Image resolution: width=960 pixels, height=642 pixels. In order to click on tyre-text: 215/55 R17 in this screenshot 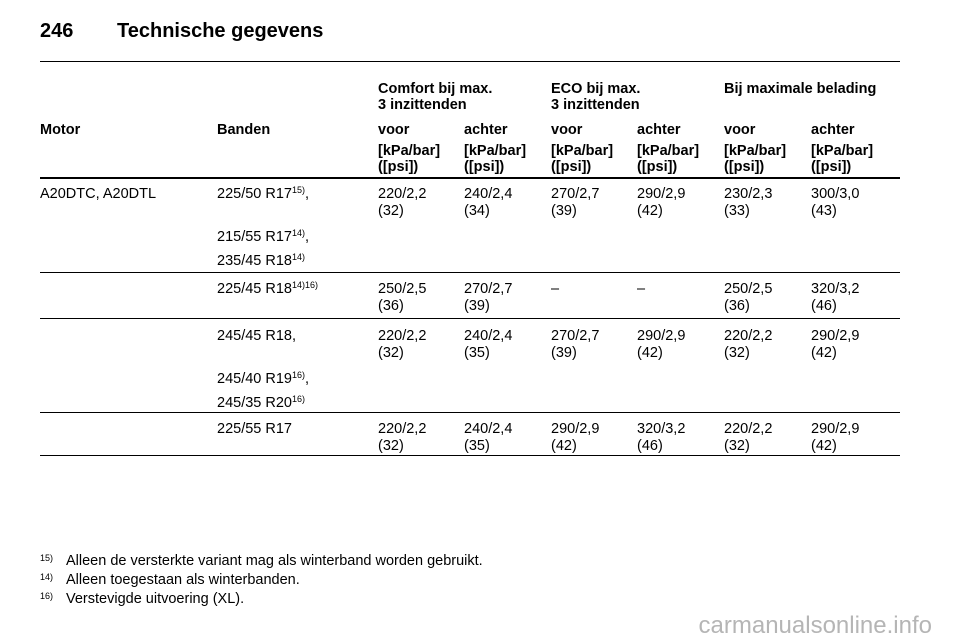, I will do `click(254, 237)`.